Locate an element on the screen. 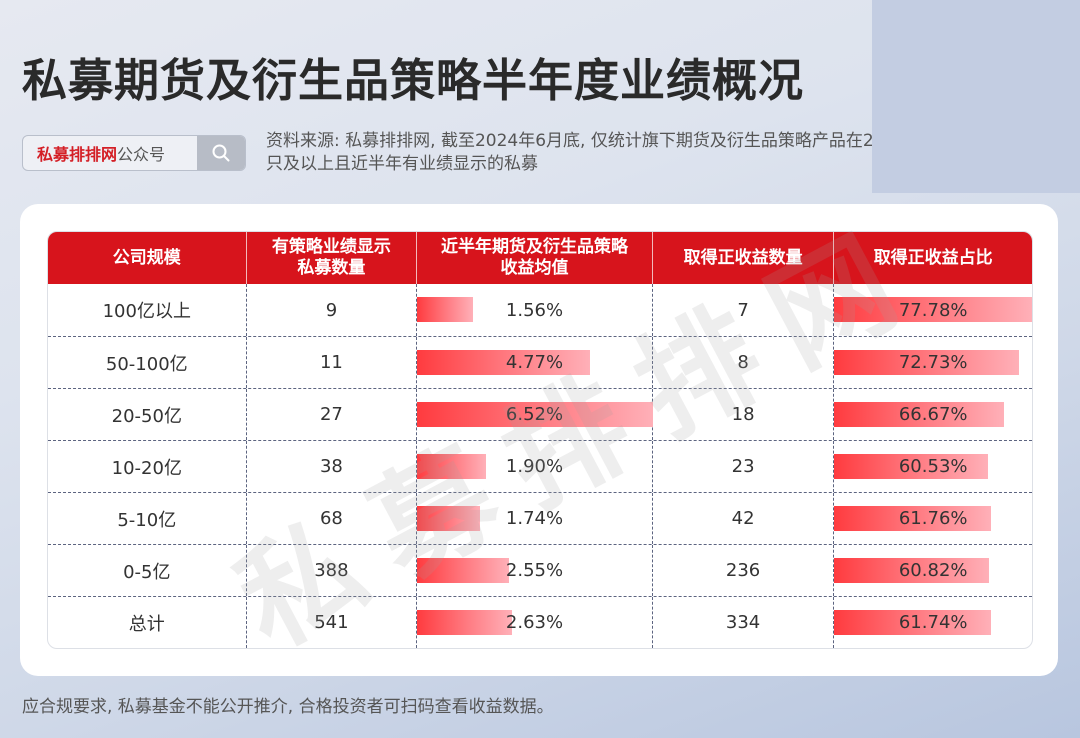 The image size is (1080, 738). table-row: 50-100亿 11 4.77% 8 72.73% is located at coordinates (540, 362).